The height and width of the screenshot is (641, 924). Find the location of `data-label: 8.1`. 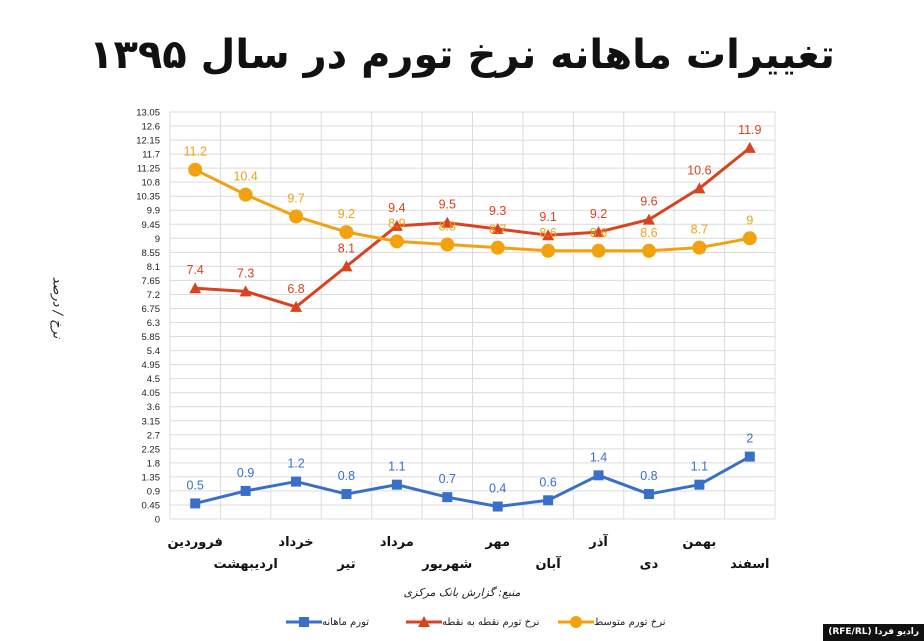

data-label: 8.1 is located at coordinates (346, 248).